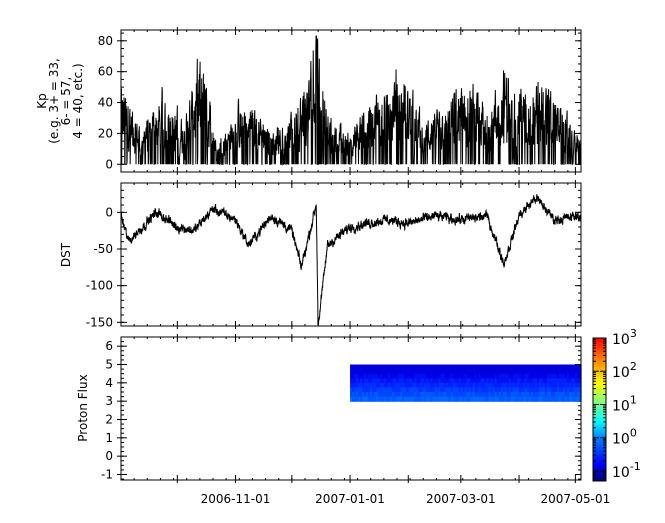 The width and height of the screenshot is (665, 523). I want to click on y-tick-label: 40, so click(105, 103).